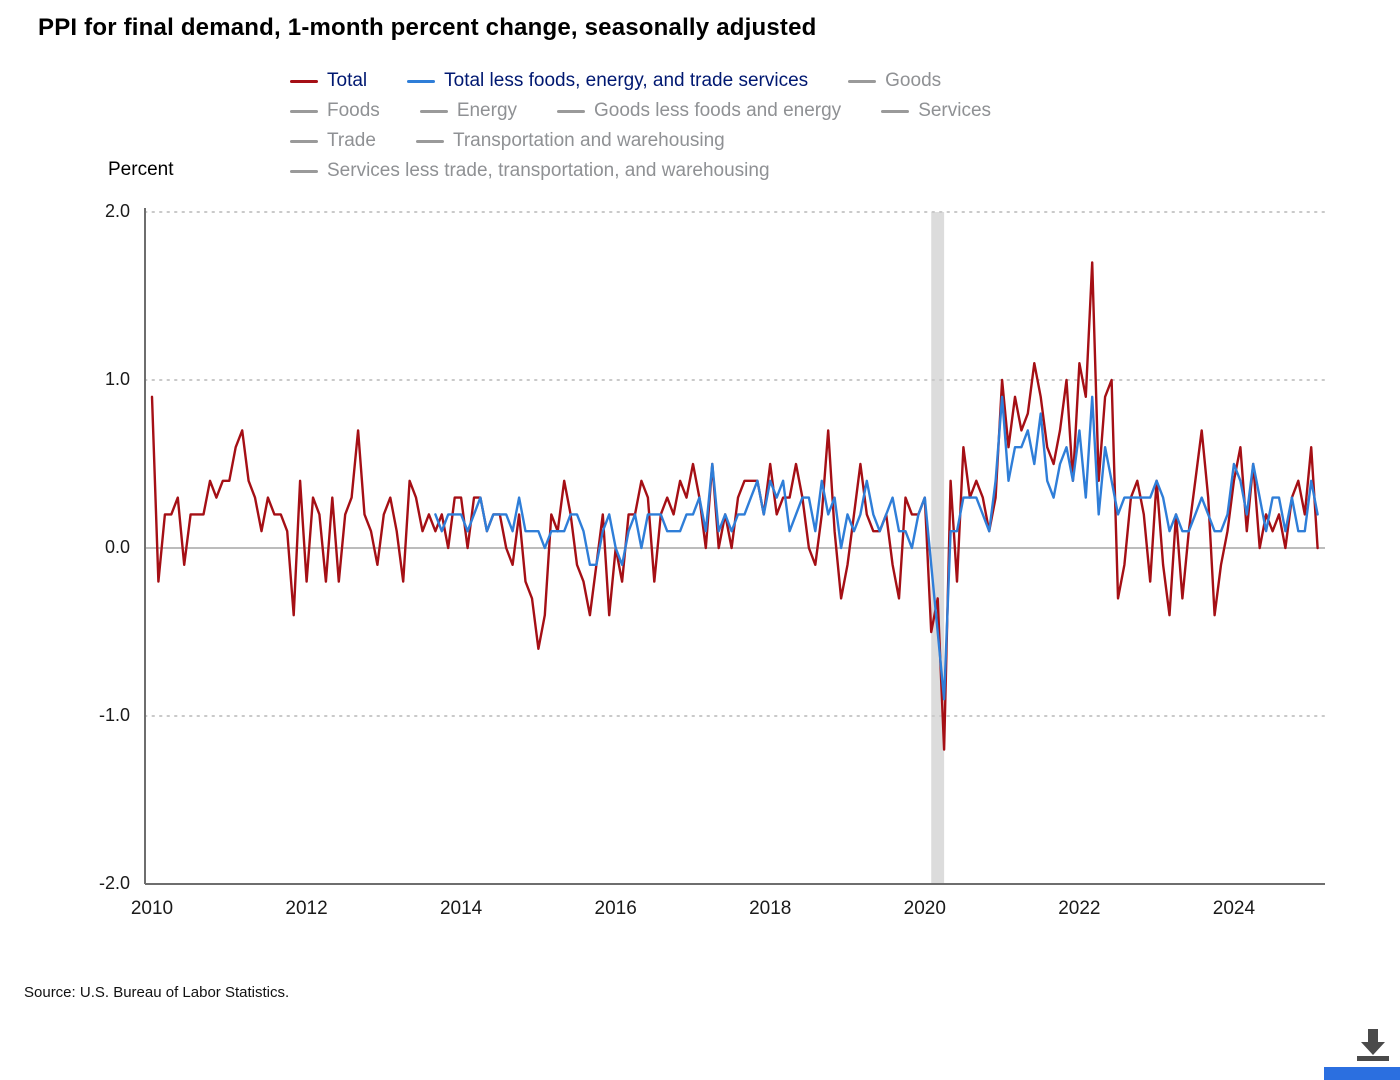  I want to click on x-tick-label: 2022, so click(1079, 908).